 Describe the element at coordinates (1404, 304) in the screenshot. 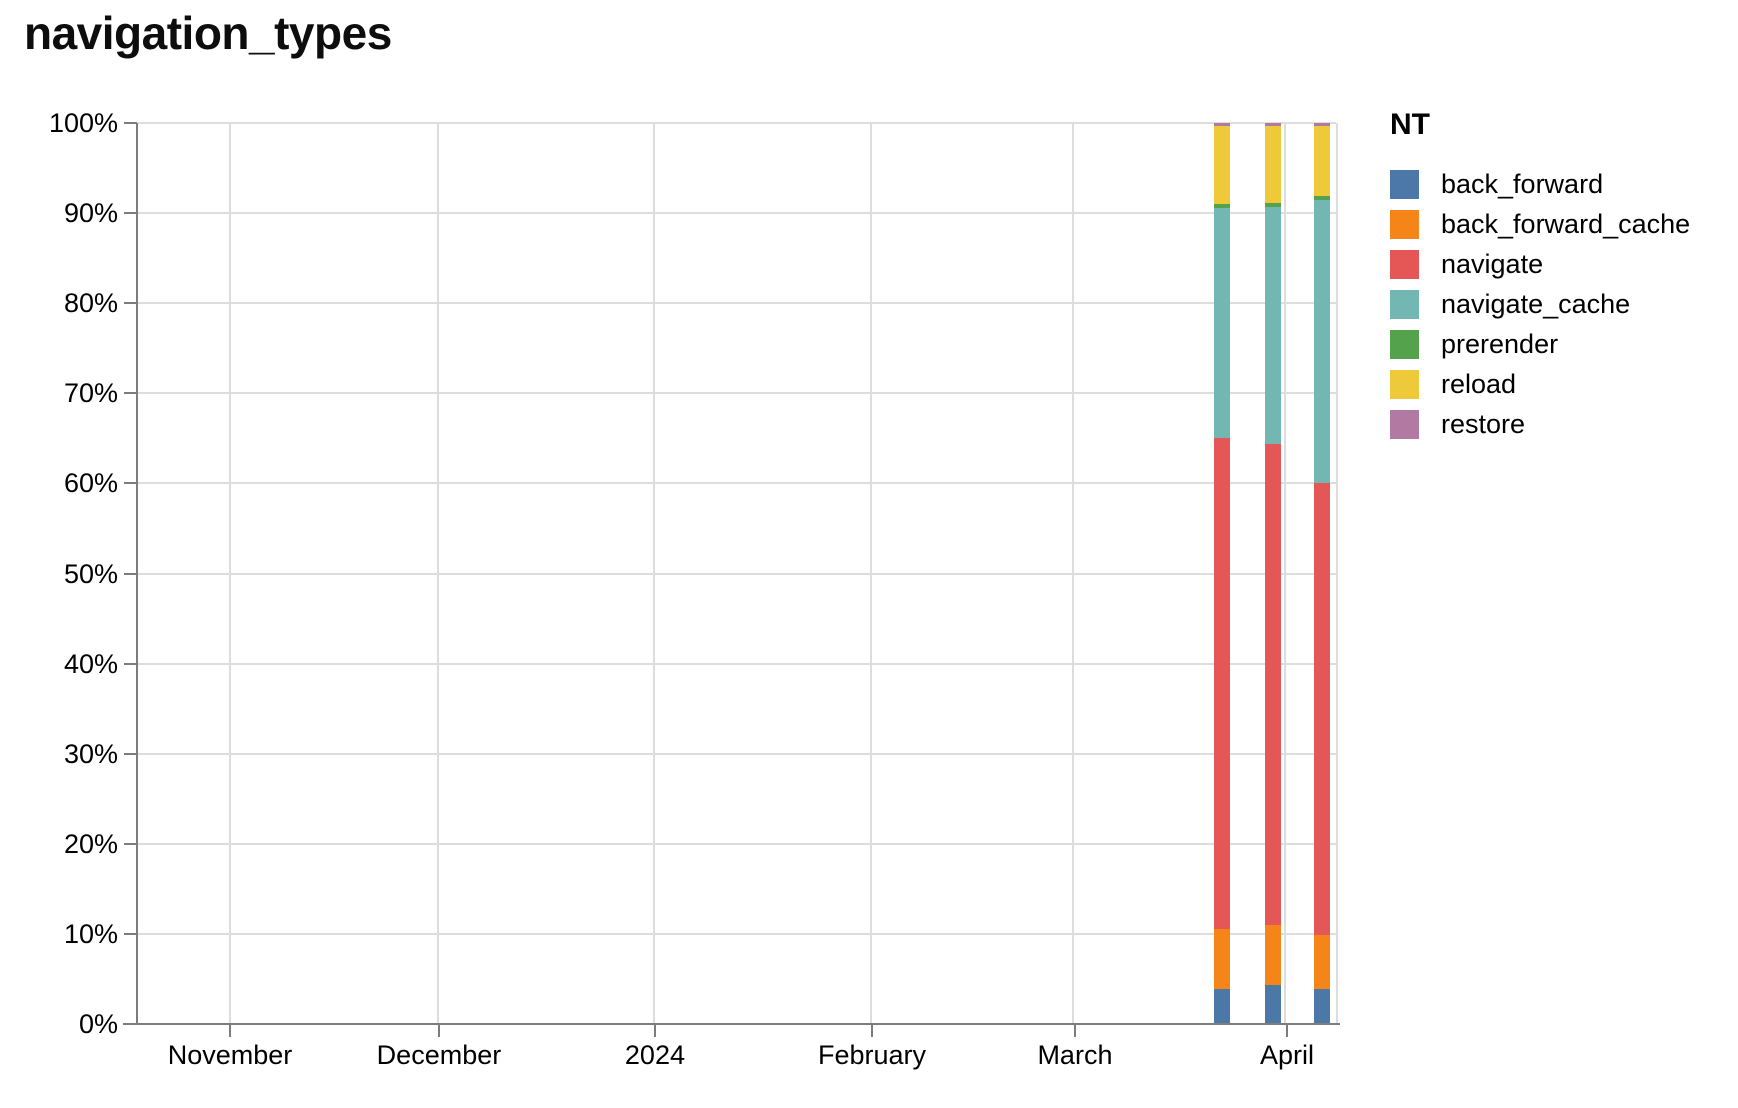

I see `legend-swatch-navigate_cache` at that location.